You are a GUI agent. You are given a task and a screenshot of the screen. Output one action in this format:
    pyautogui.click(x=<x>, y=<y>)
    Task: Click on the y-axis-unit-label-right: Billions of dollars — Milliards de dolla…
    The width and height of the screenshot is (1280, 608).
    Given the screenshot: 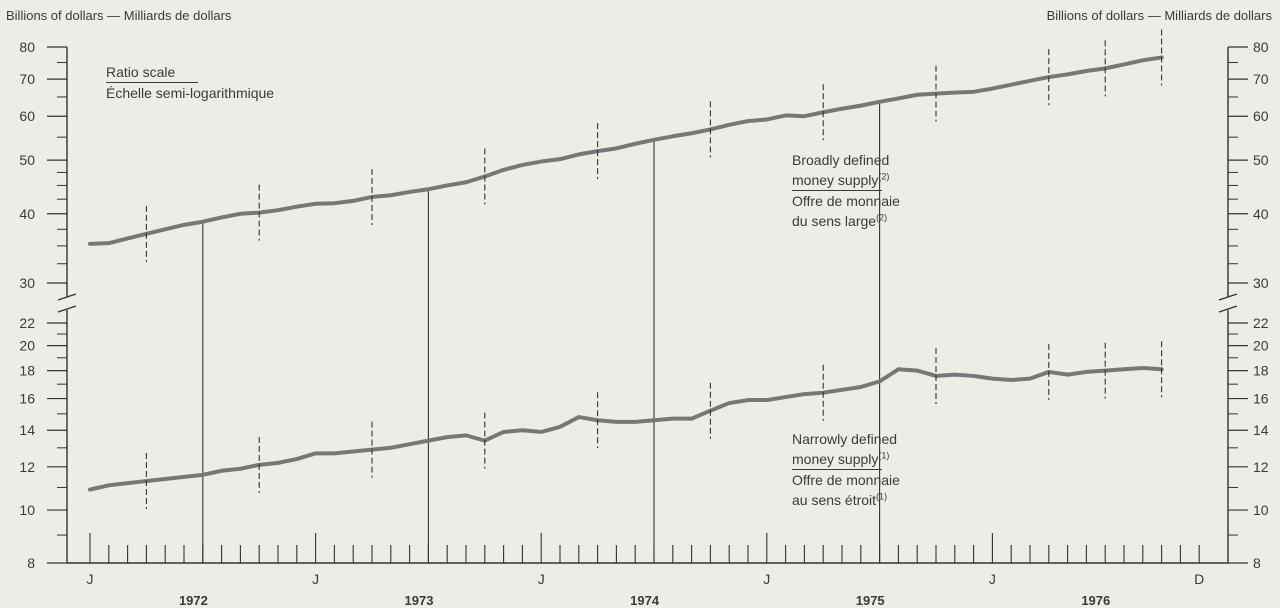 What is the action you would take?
    pyautogui.click(x=1159, y=15)
    